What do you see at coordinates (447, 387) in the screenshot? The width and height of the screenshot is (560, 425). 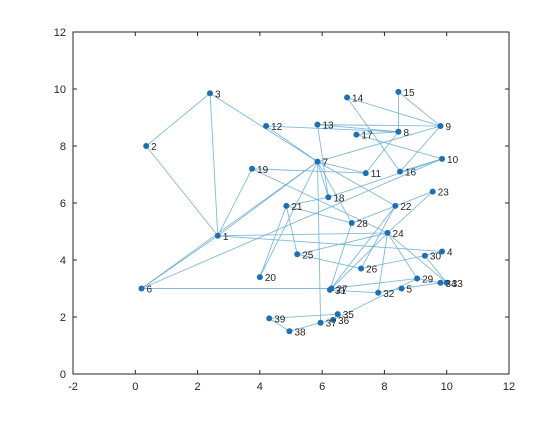 I see `x-tick-label: 10` at bounding box center [447, 387].